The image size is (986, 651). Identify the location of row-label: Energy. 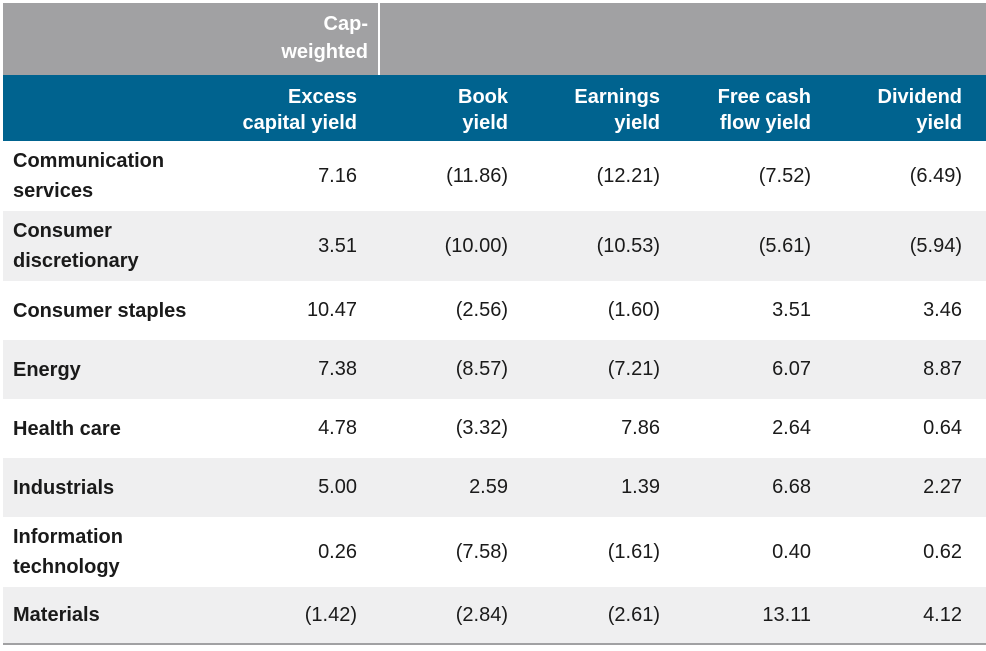
(123, 369).